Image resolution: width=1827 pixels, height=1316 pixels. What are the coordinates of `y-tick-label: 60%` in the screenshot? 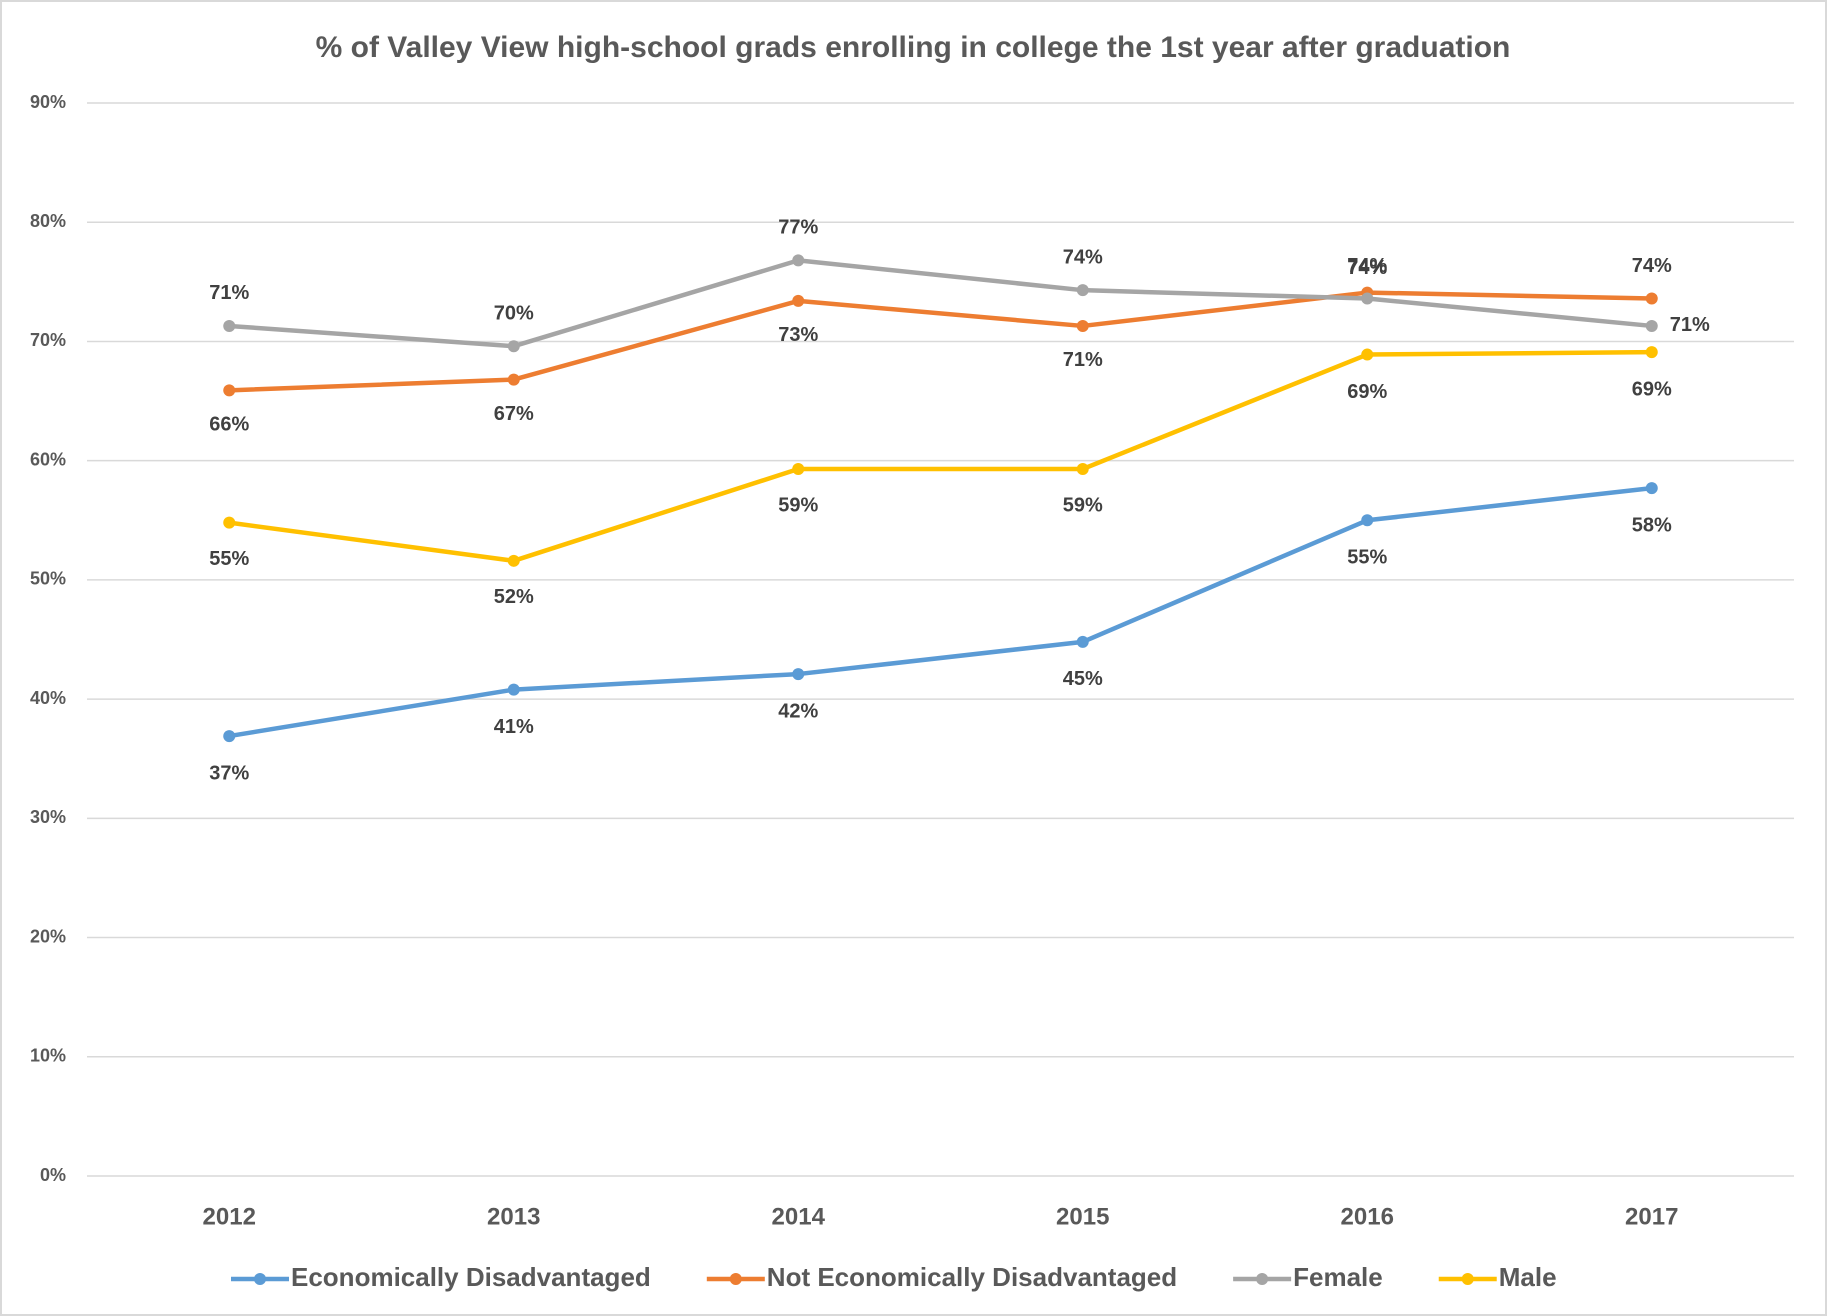 It's located at (48, 459).